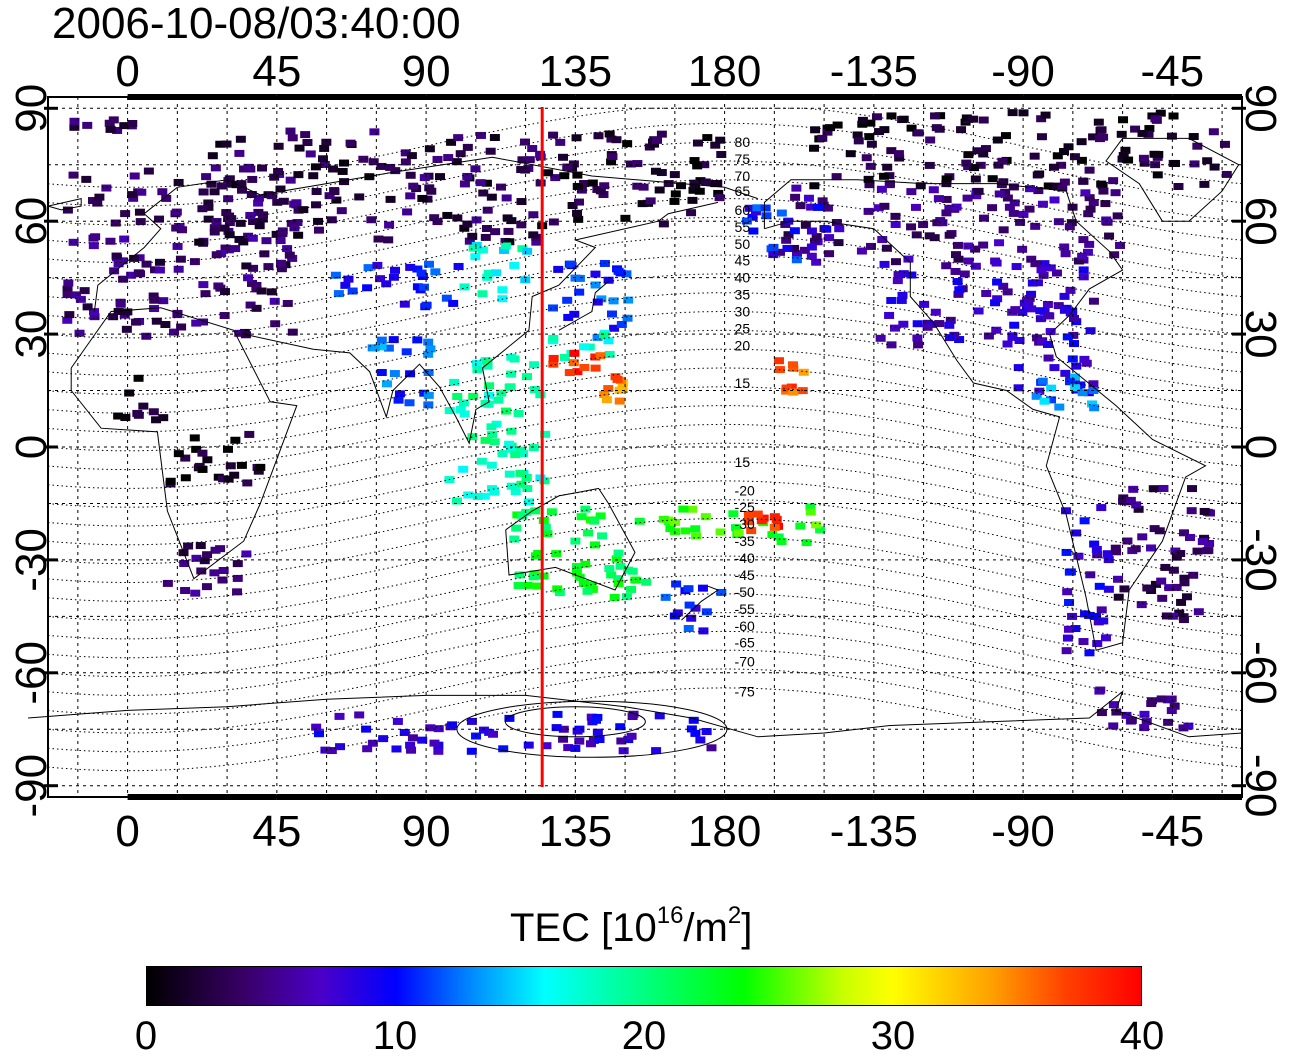  I want to click on top-lon-label: 45, so click(276, 71).